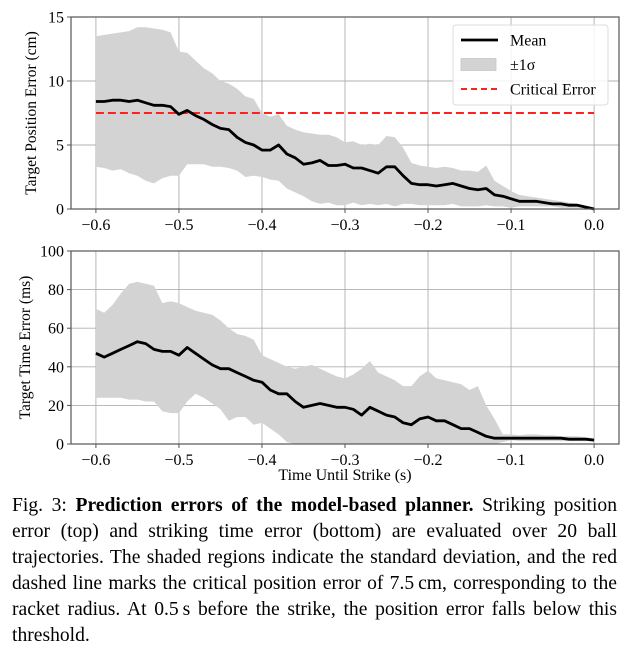  Describe the element at coordinates (95, 225) in the screenshot. I see `top-xtick-label: −0.6` at that location.